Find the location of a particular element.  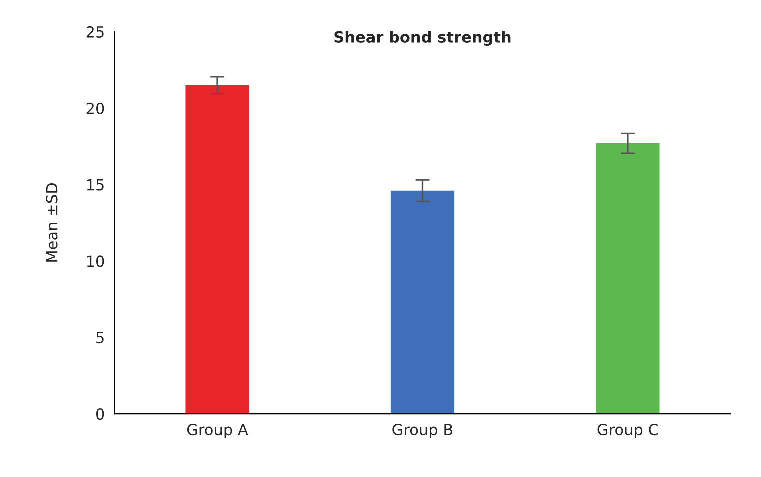

x-tick-label: Group A is located at coordinates (217, 431).